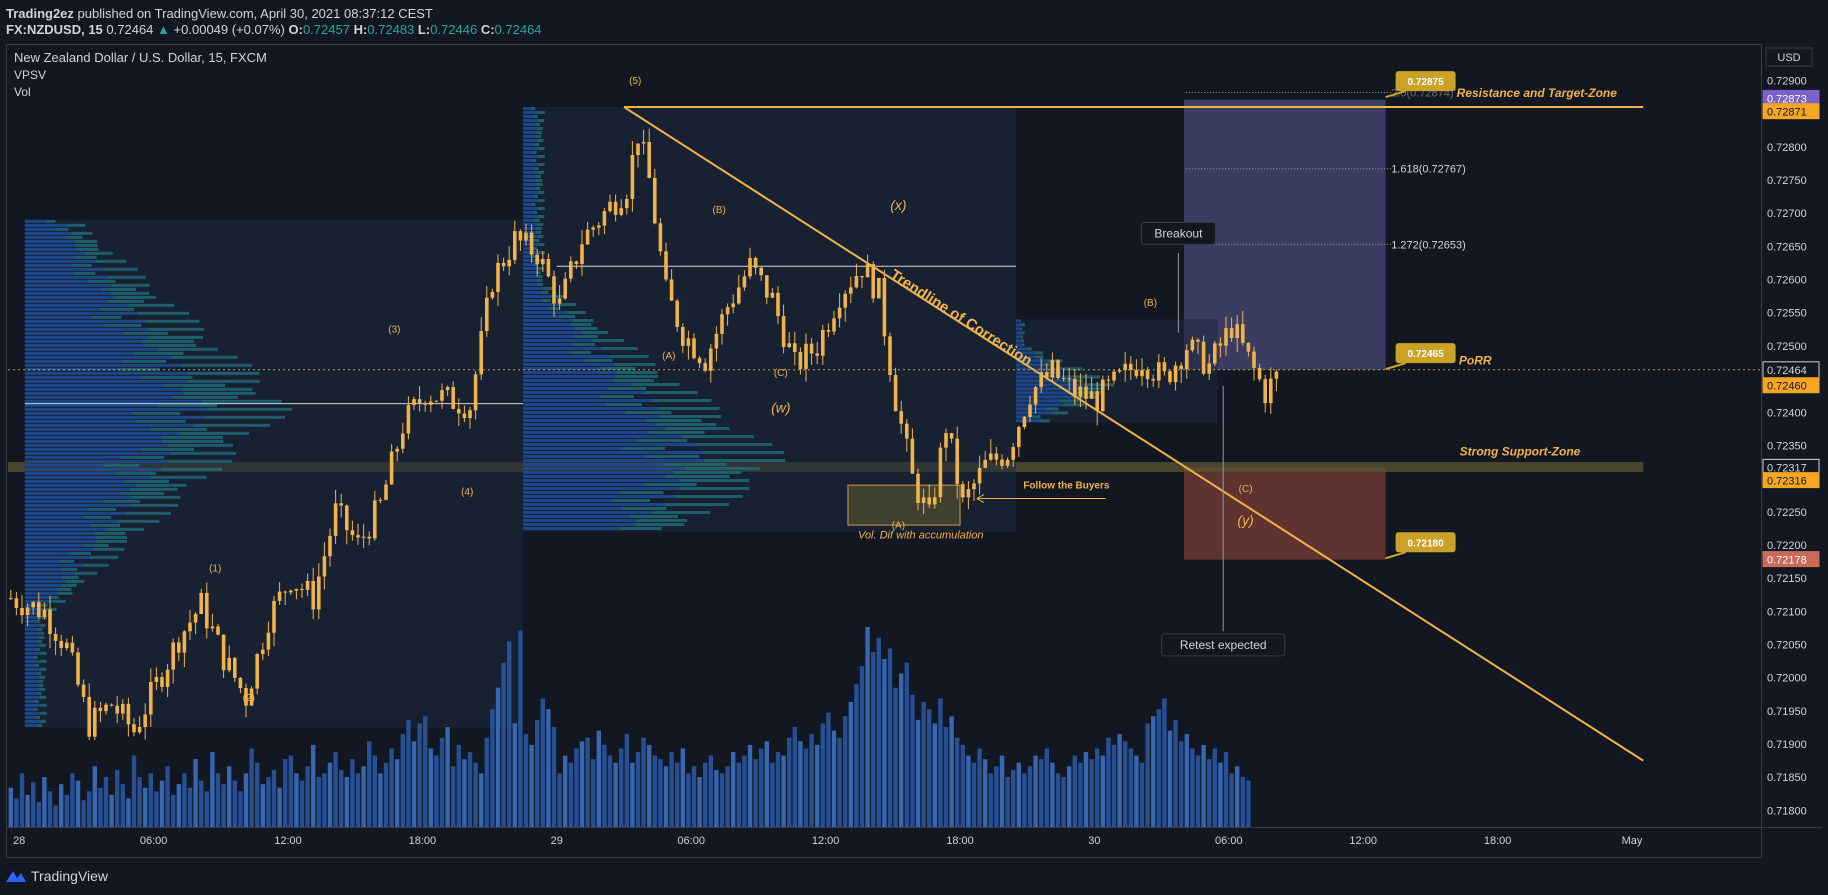 The image size is (1828, 895). Describe the element at coordinates (40, 13) in the screenshot. I see `publisher-name: Trading2ez` at that location.